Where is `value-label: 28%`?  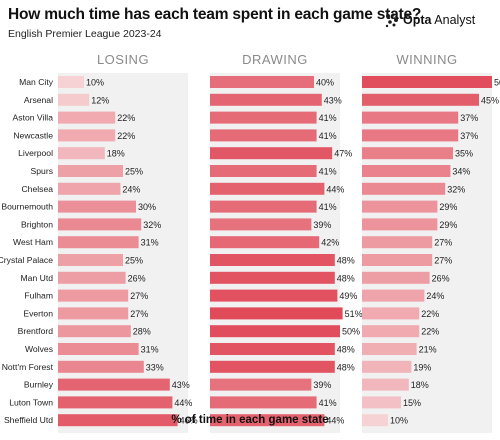
value-label: 28% is located at coordinates (142, 332).